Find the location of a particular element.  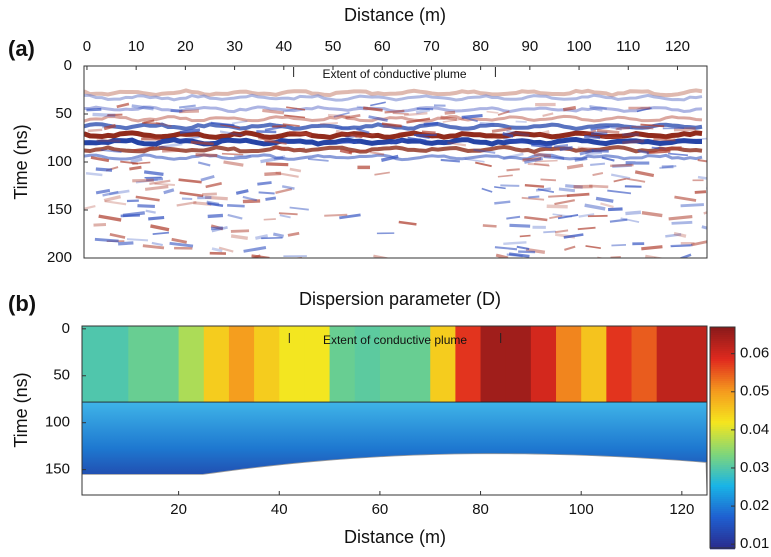

y-axis-label: Time (ns) is located at coordinates (21, 161).